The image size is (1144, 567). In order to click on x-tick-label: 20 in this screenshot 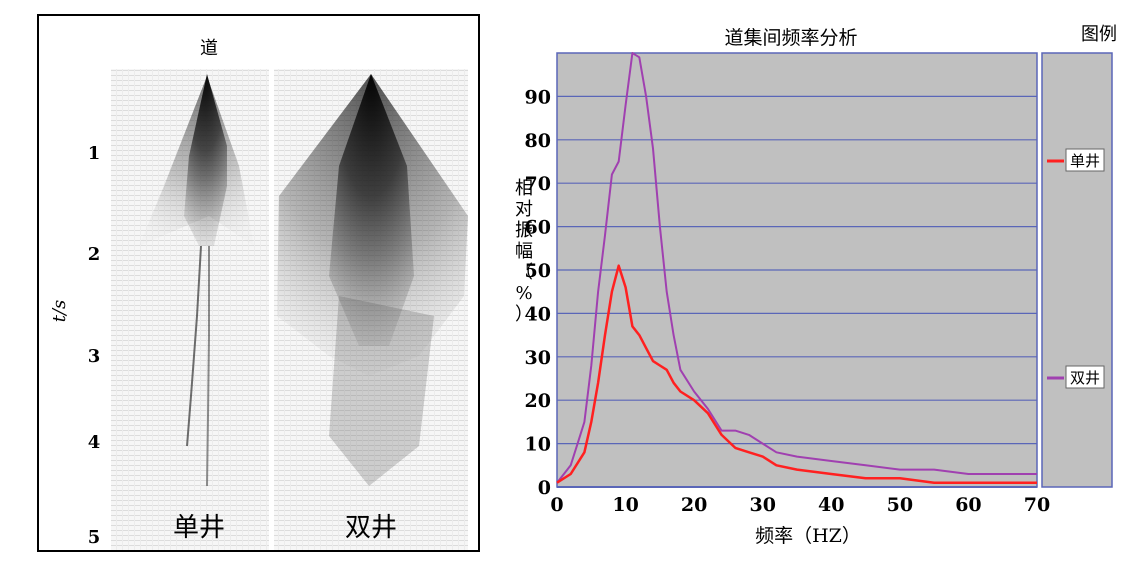, I will do `click(694, 505)`.